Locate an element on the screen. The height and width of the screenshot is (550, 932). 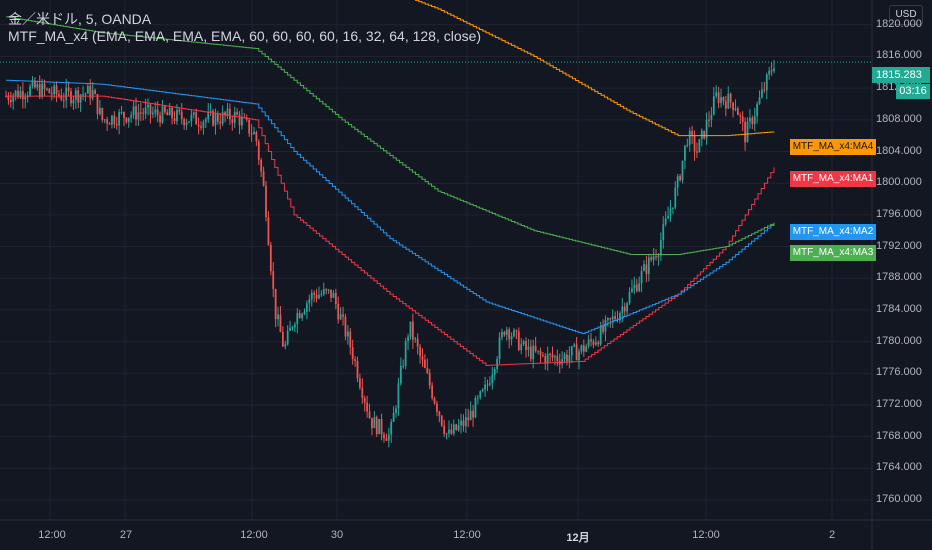
price-tick-label: 1788.000 is located at coordinates (899, 277).